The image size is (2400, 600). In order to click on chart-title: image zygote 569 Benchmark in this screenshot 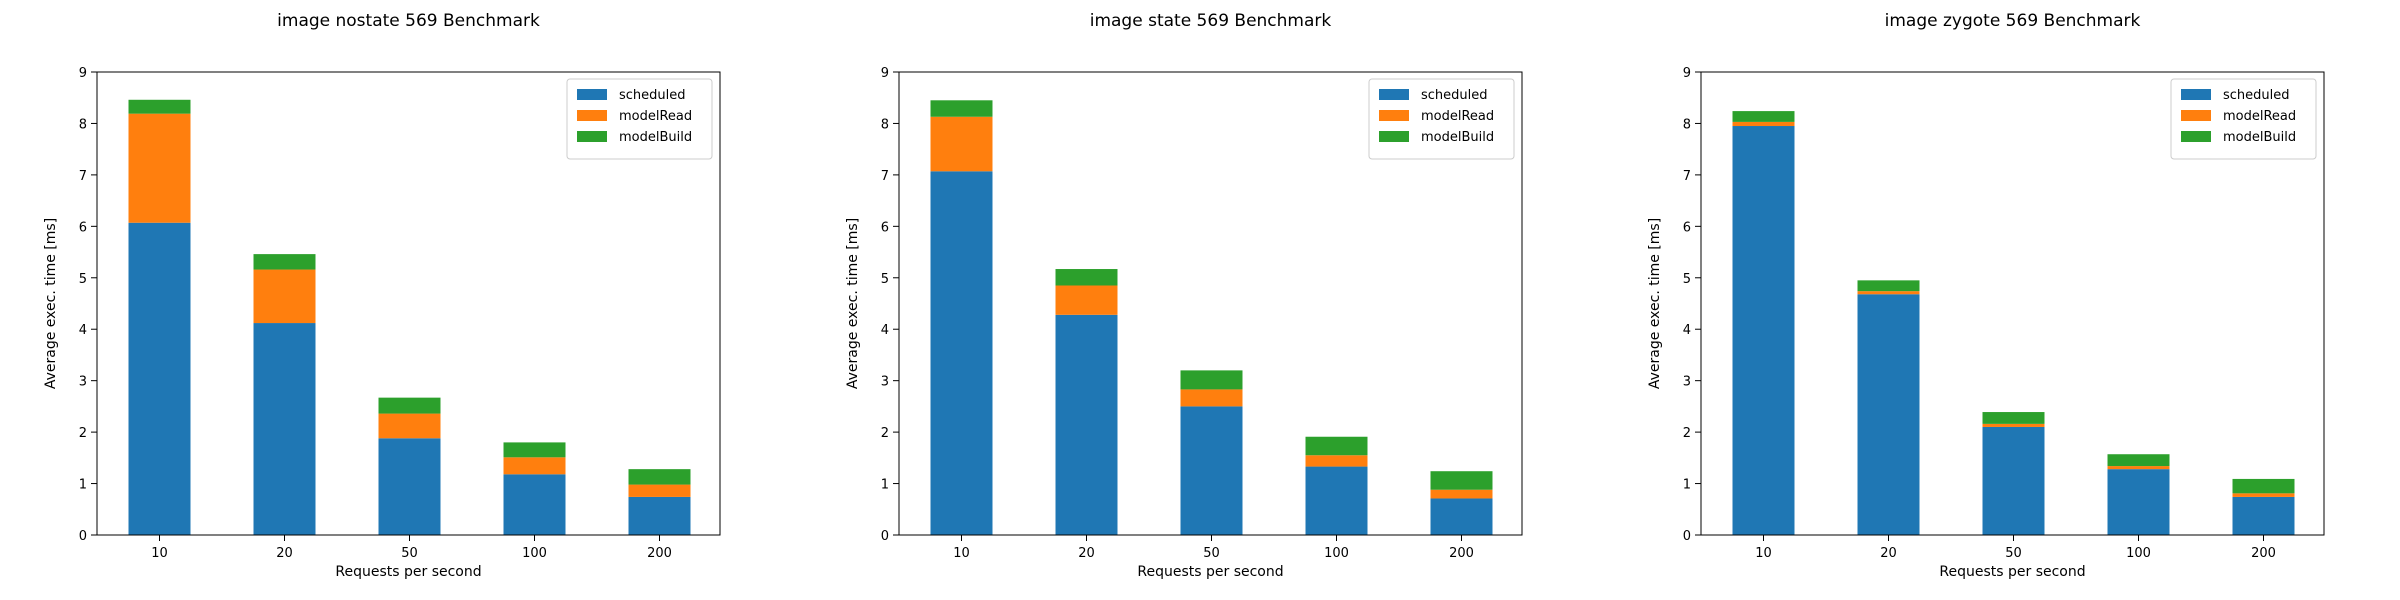, I will do `click(2013, 21)`.